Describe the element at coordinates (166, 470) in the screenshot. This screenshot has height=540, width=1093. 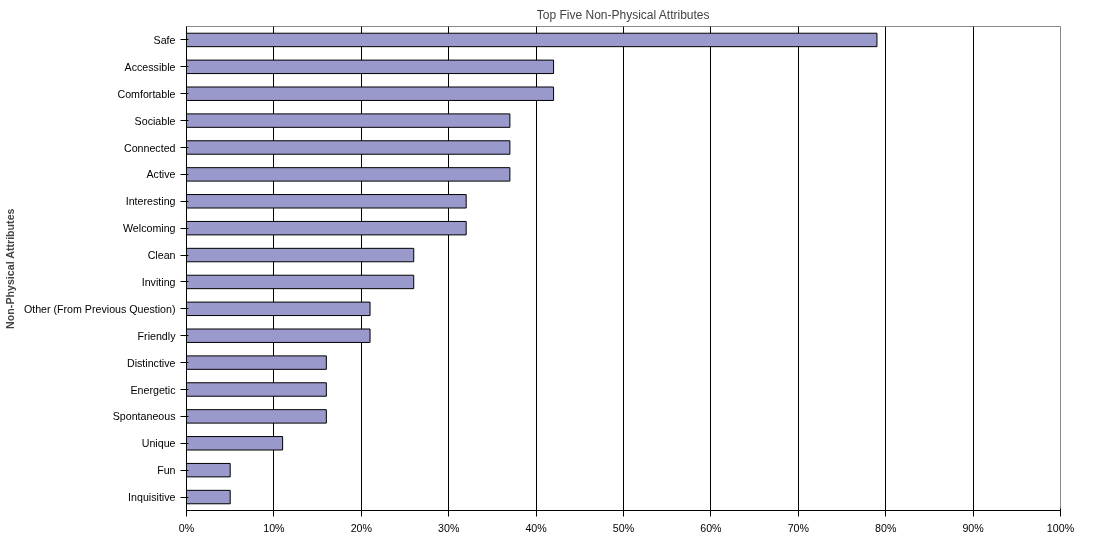
I see `y-tick-label: Fun` at that location.